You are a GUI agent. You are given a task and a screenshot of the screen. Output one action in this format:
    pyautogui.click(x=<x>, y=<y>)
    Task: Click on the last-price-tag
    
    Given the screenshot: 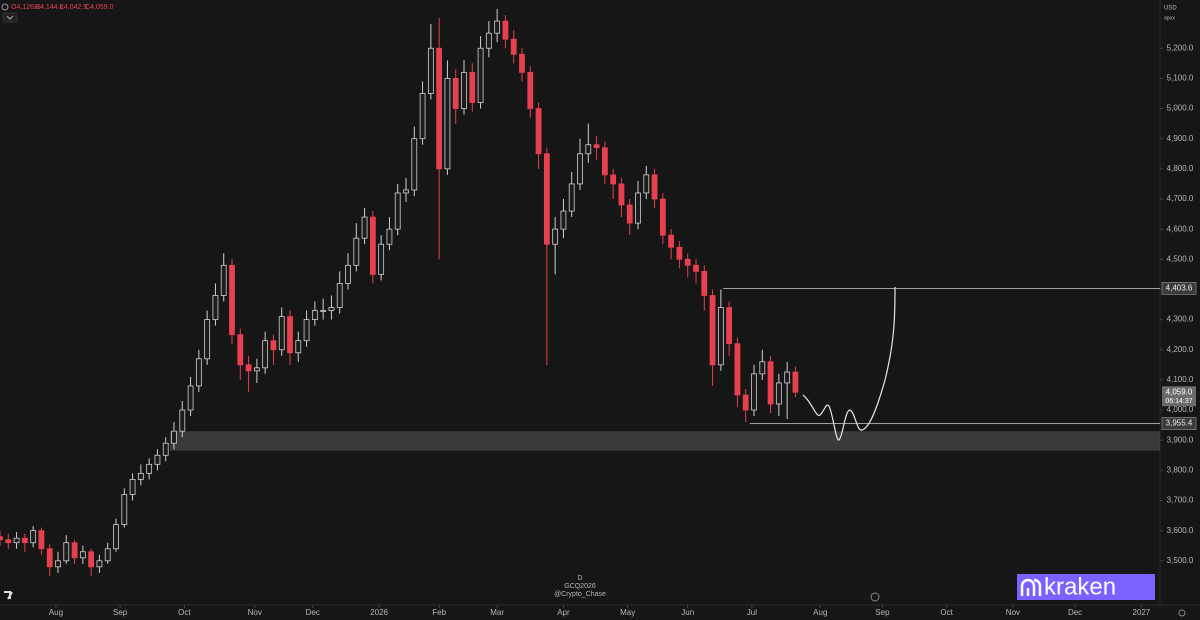 What is the action you would take?
    pyautogui.click(x=1179, y=396)
    